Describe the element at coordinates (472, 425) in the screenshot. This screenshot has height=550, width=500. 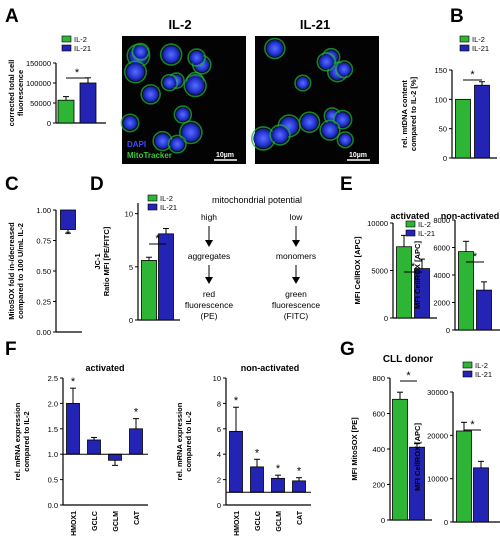
I see `significance-star-g2: *` at that location.